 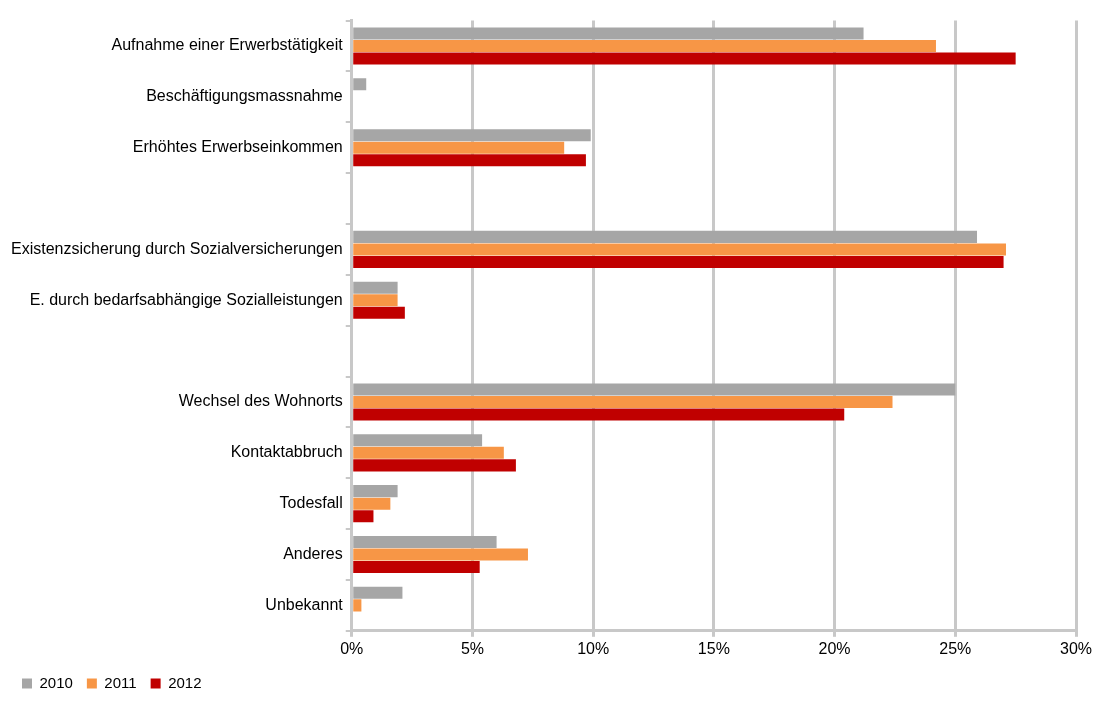 I want to click on y-tick-label: Aufnahme einer Erwerbstätigkeit, so click(x=227, y=45).